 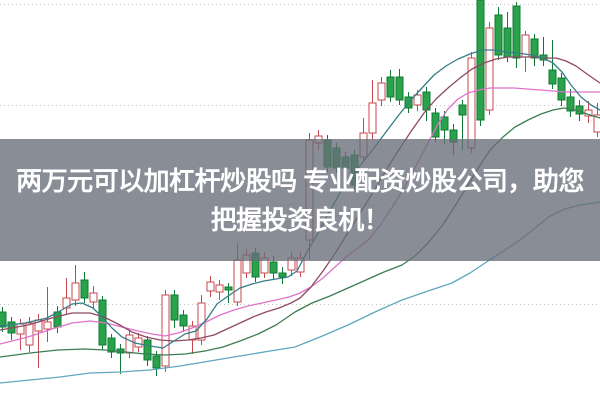 I want to click on promo-text-line1: 两万元可以加杠杆炒股吗 专业配资炒股公司，助您, so click(x=300, y=180).